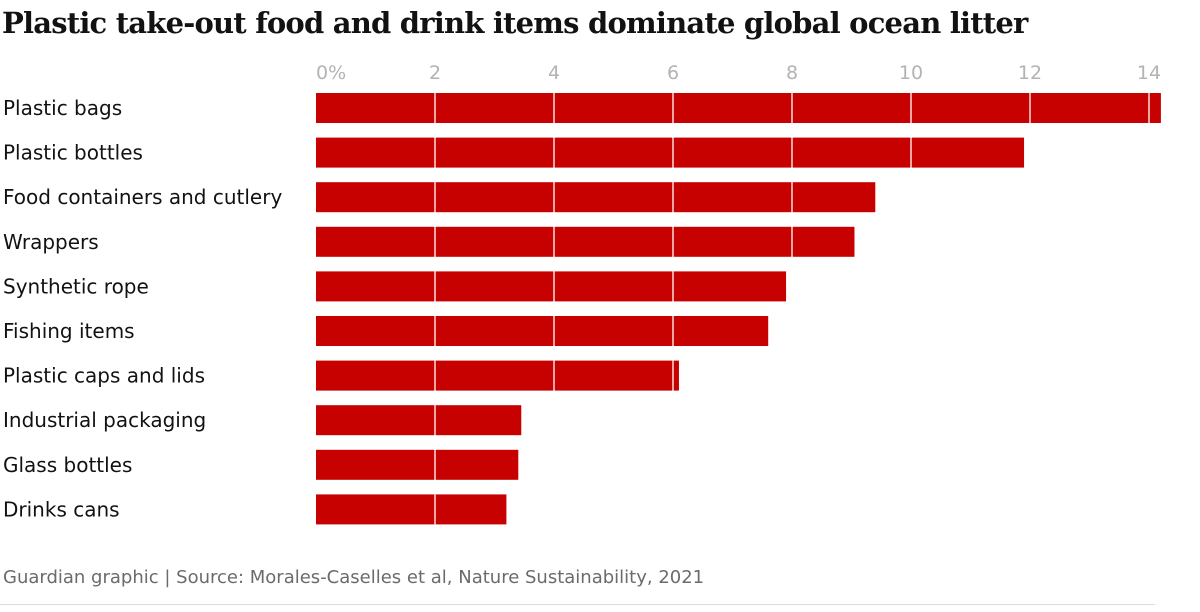 The width and height of the screenshot is (1200, 612). Describe the element at coordinates (554, 73) in the screenshot. I see `x-tick-label: 4` at that location.